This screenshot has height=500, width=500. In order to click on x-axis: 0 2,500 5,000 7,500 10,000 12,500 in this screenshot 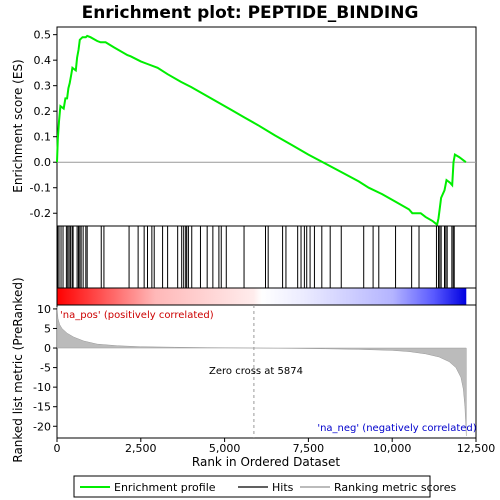, I will do `click(275, 446)`.